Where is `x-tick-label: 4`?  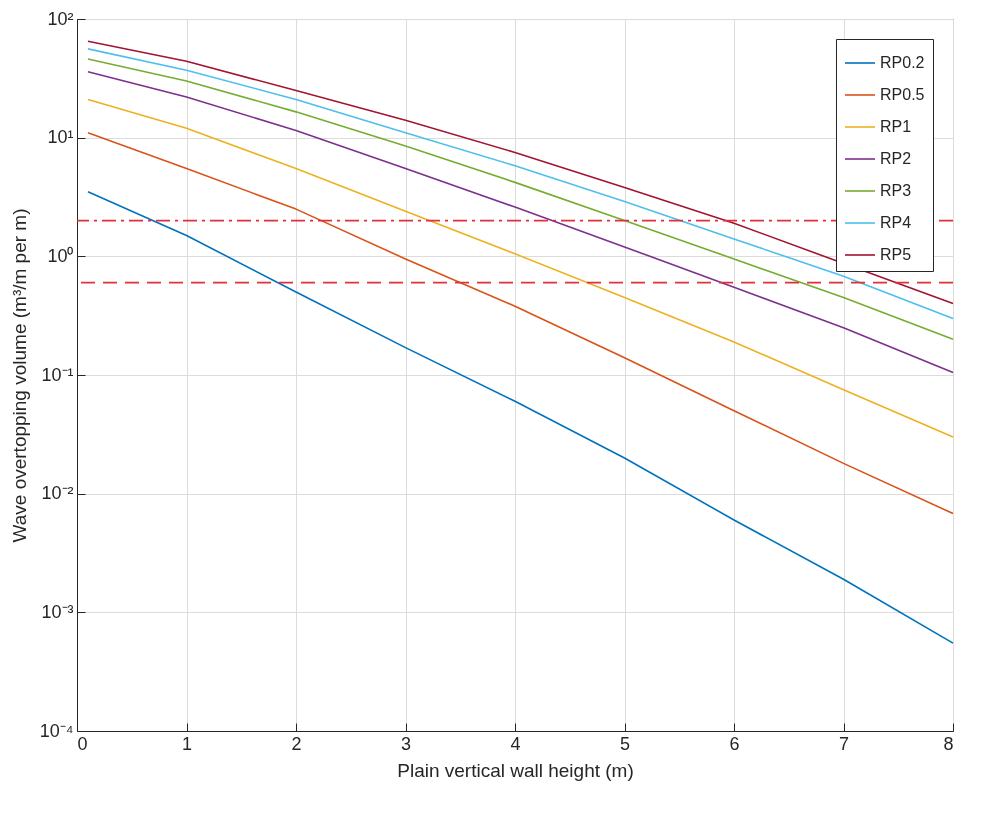
x-tick-label: 4 is located at coordinates (515, 743).